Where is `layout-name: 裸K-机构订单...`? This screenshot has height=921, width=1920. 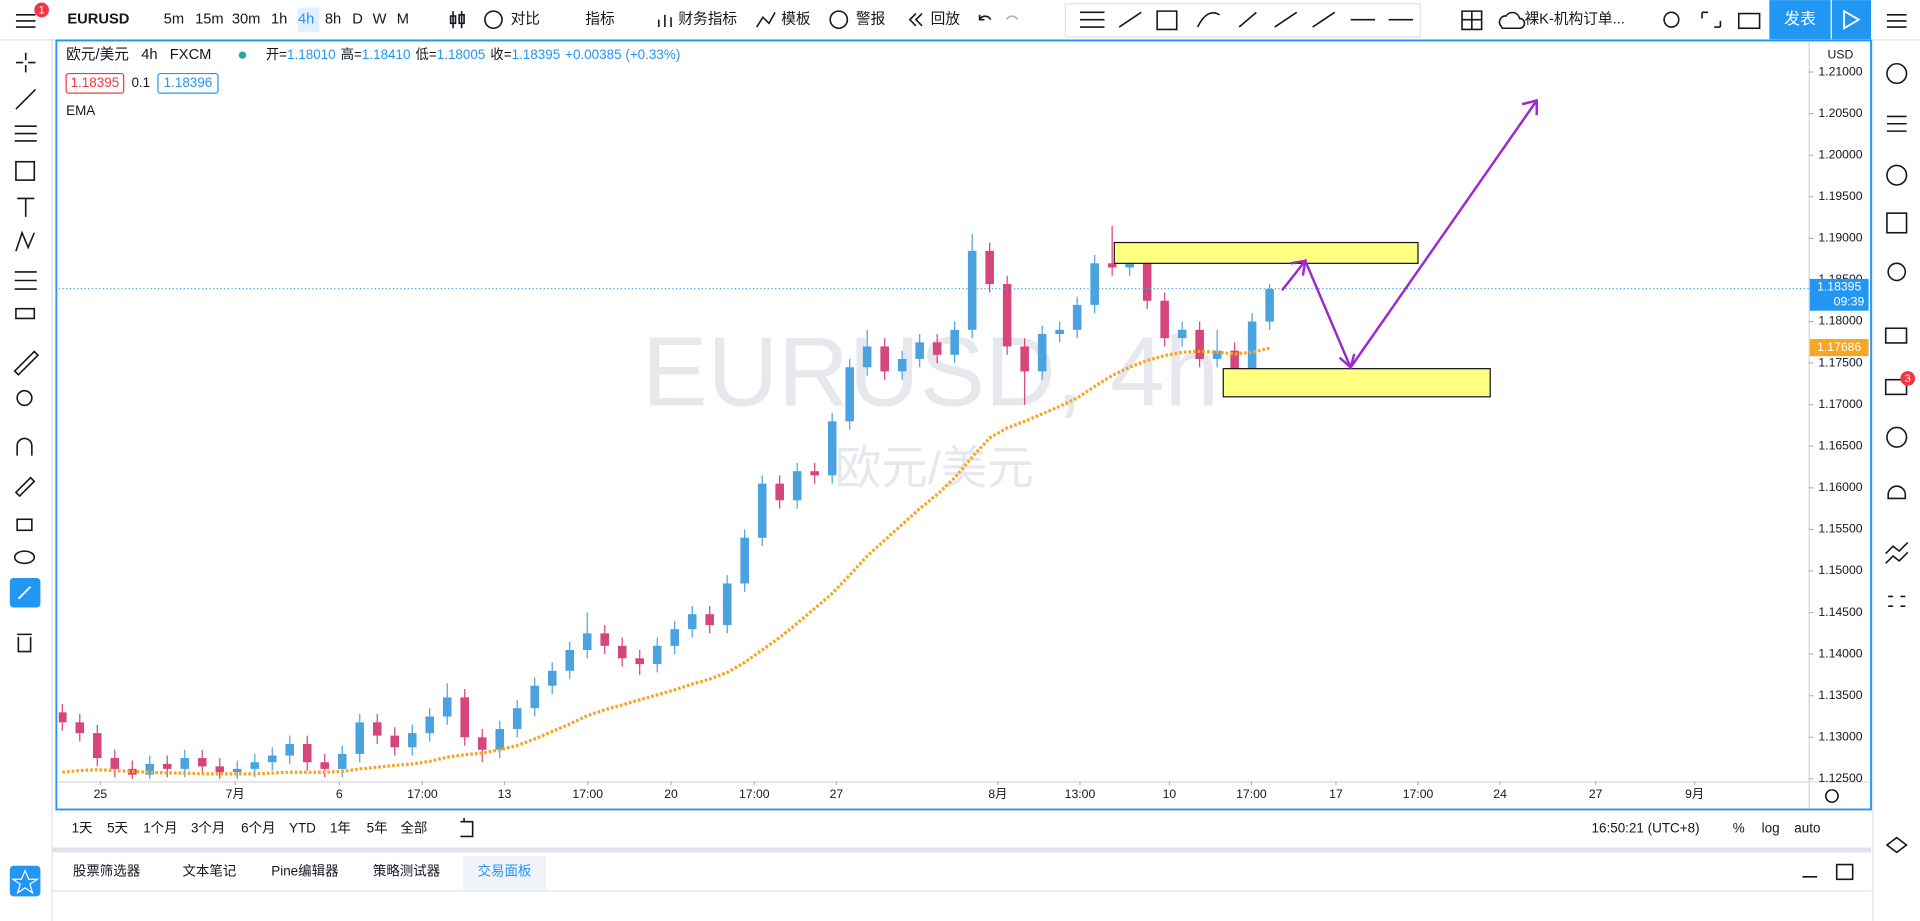
layout-name: 裸K-机构订单... is located at coordinates (1574, 19).